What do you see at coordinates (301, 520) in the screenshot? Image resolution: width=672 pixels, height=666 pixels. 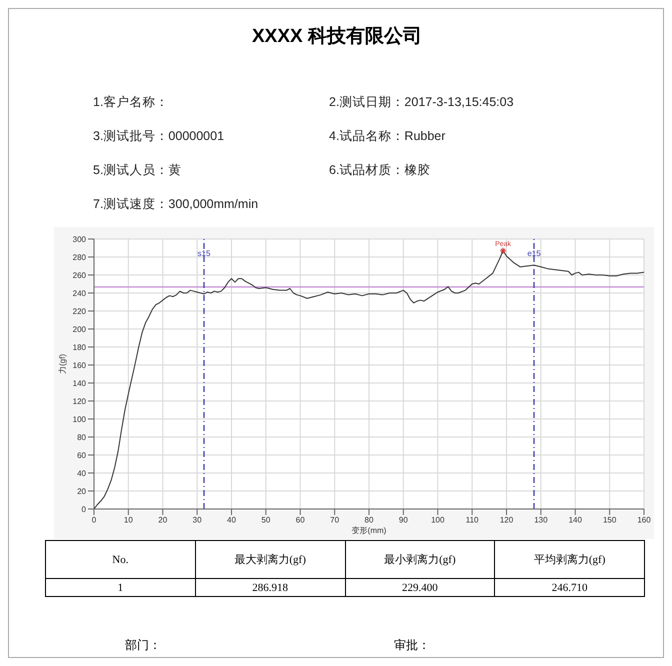 I see `x-tick-label: 60` at bounding box center [301, 520].